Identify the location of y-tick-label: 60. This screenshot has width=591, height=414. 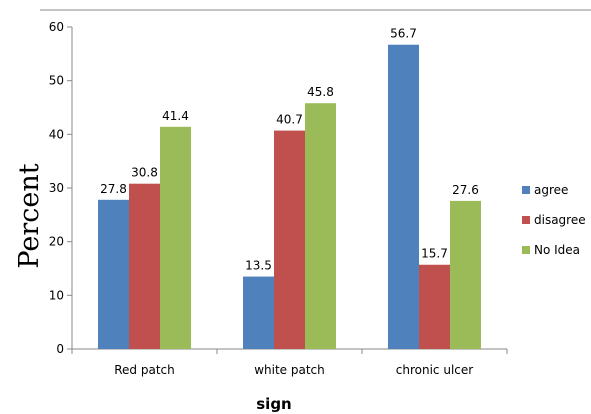
(56, 27).